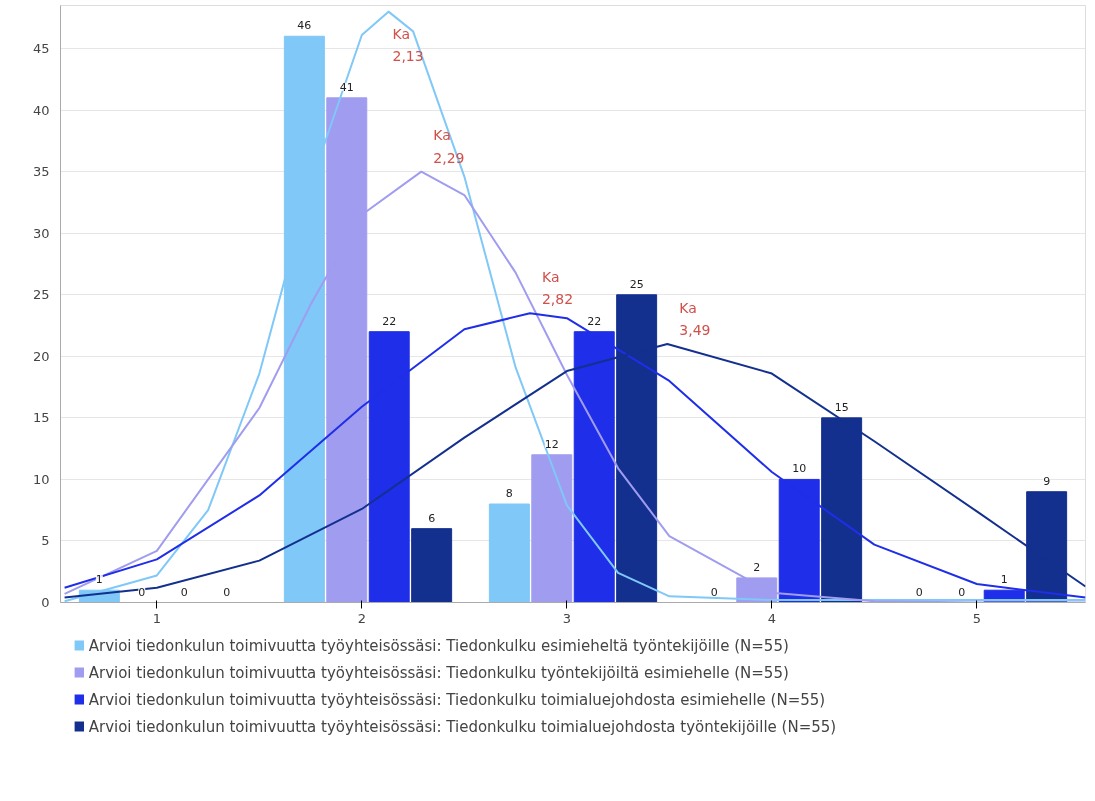  Describe the element at coordinates (41, 418) in the screenshot. I see `y-tick-label: 15` at that location.